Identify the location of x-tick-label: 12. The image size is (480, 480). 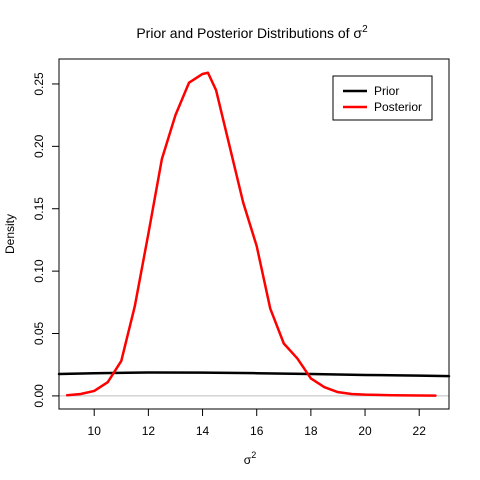
(149, 431).